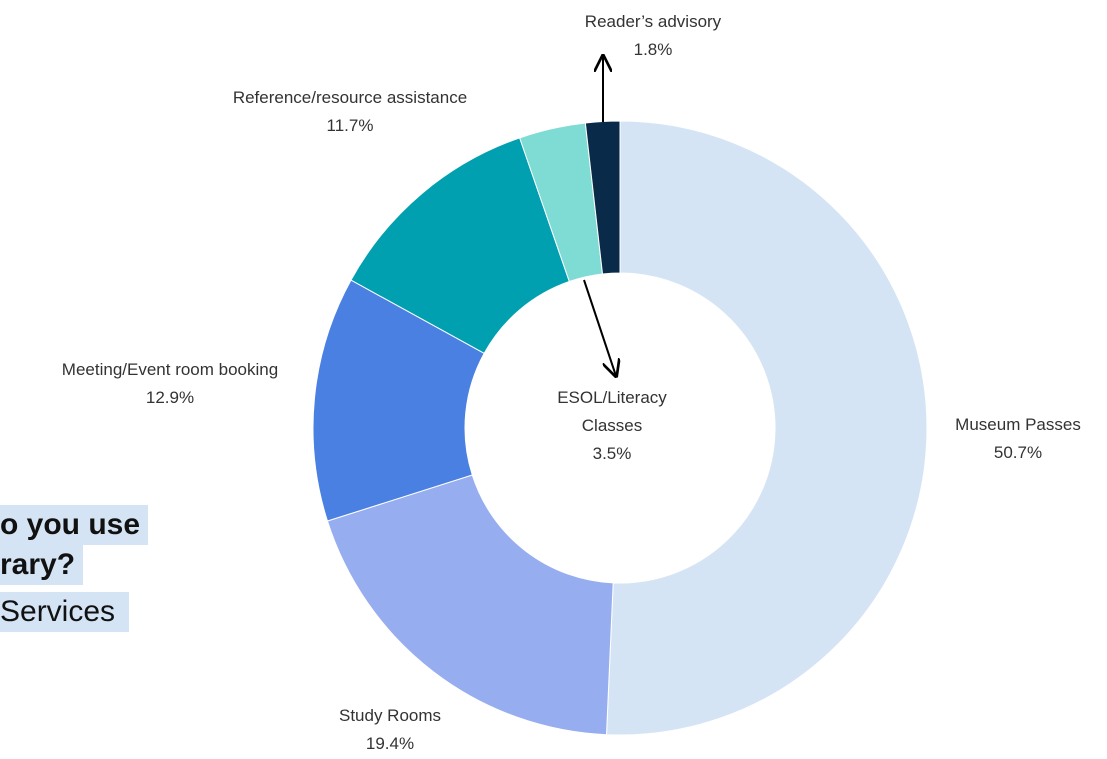 This screenshot has height=759, width=1107. What do you see at coordinates (653, 36) in the screenshot?
I see `slice-label: Reader’s advisory 1.8%` at bounding box center [653, 36].